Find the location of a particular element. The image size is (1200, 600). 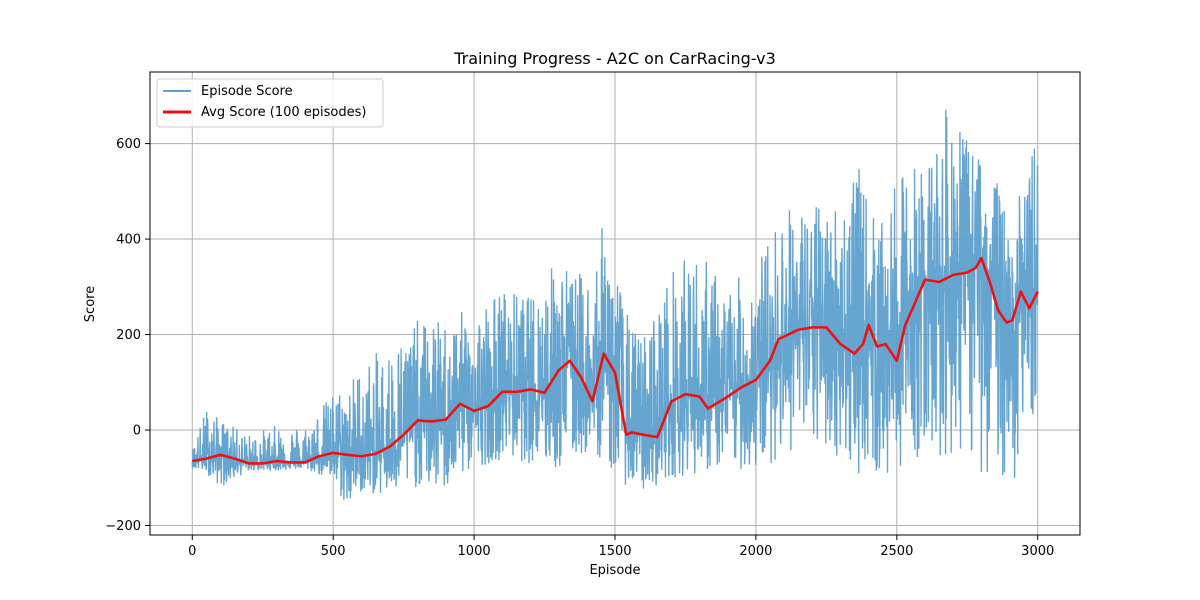

y-tick-label: 0 is located at coordinates (137, 430).